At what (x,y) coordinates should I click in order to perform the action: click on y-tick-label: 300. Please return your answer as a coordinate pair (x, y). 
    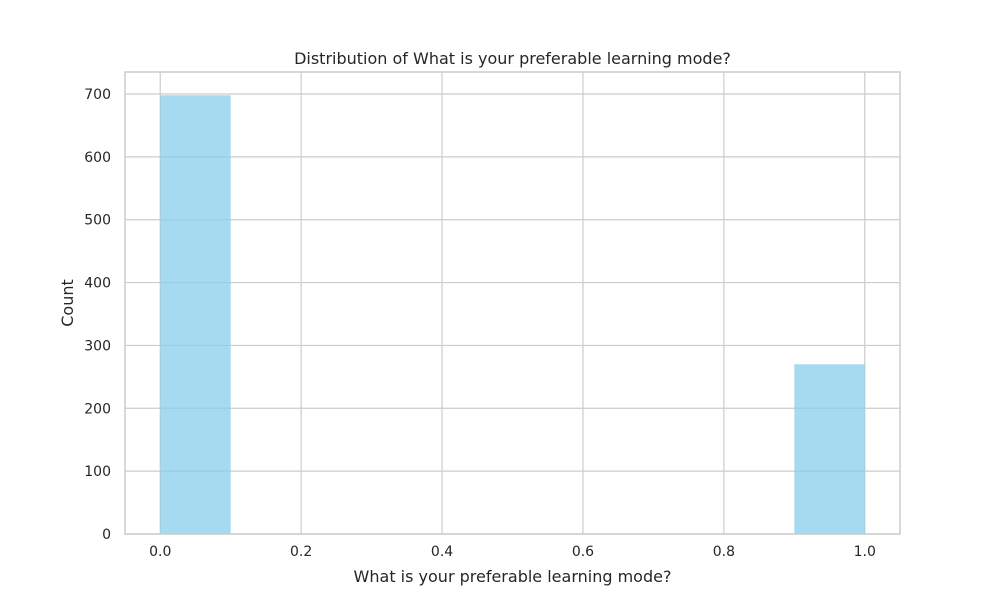
    Looking at the image, I should click on (97, 346).